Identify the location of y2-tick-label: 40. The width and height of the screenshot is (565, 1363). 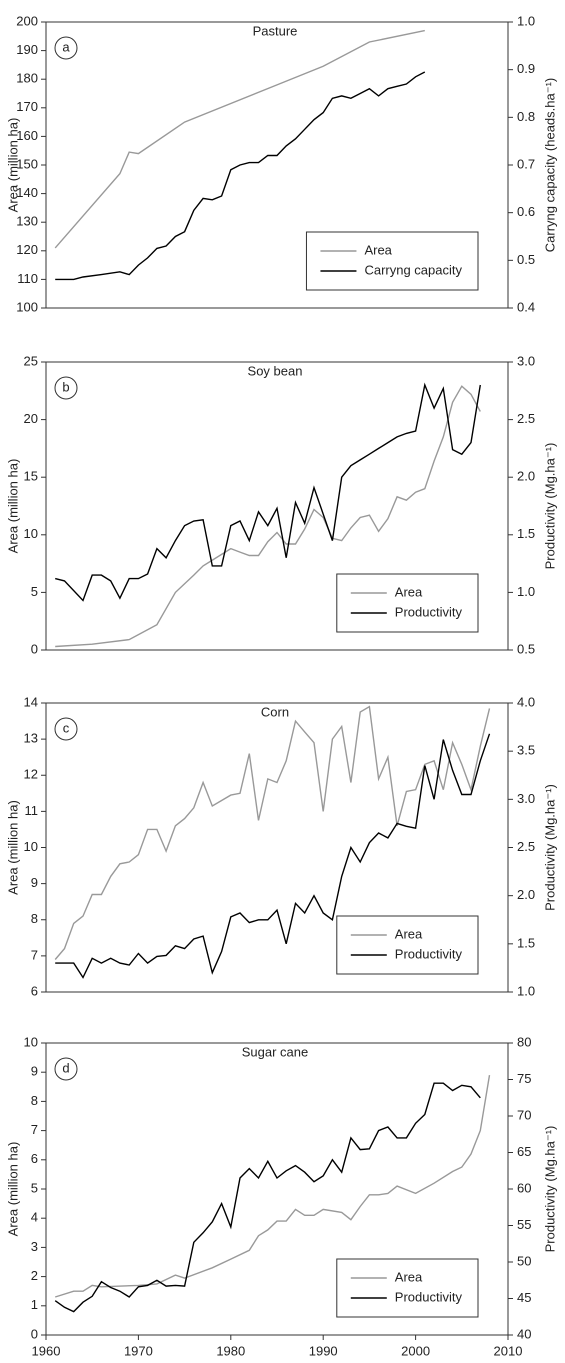
(524, 1333).